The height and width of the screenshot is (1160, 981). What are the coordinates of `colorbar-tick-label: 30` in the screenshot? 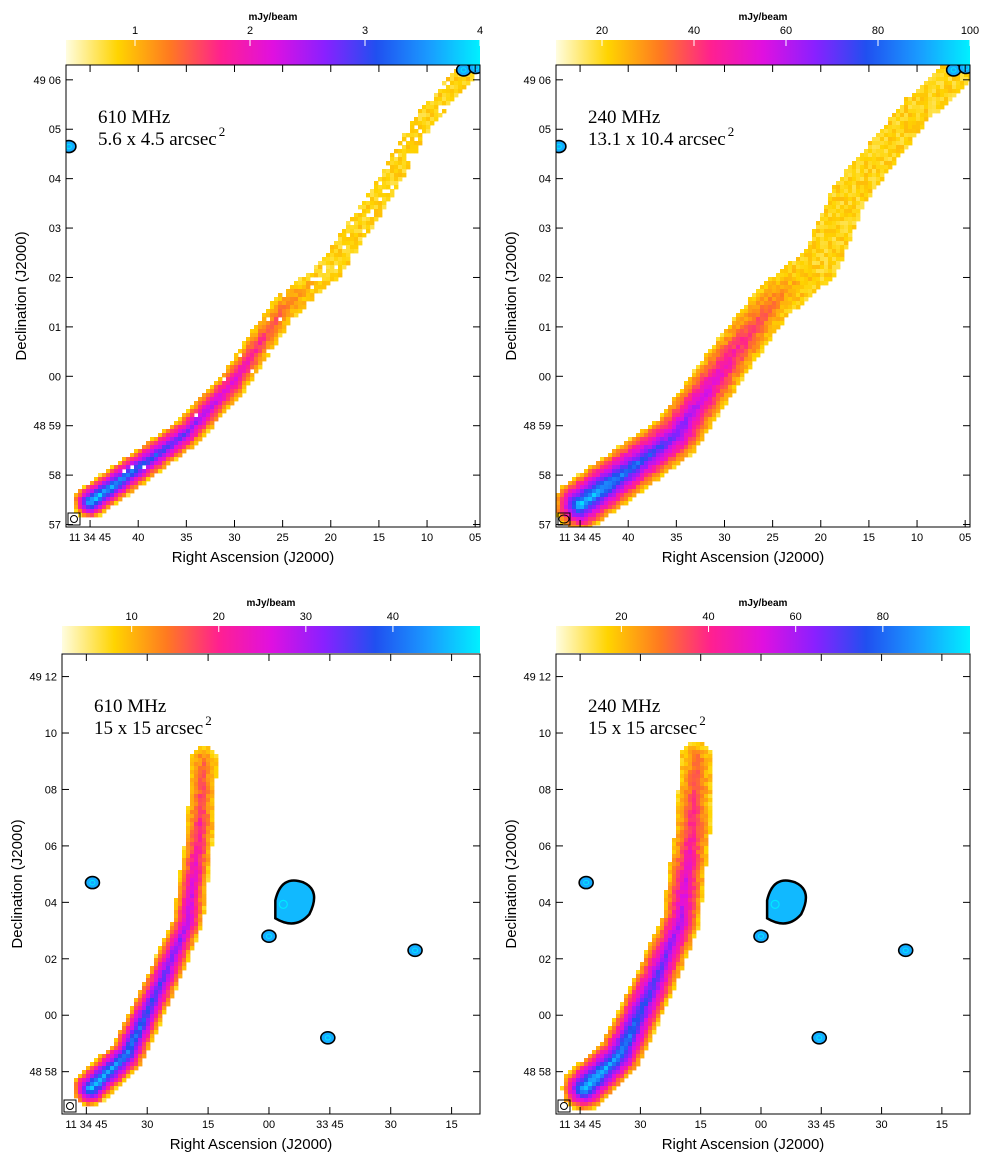 It's located at (306, 617).